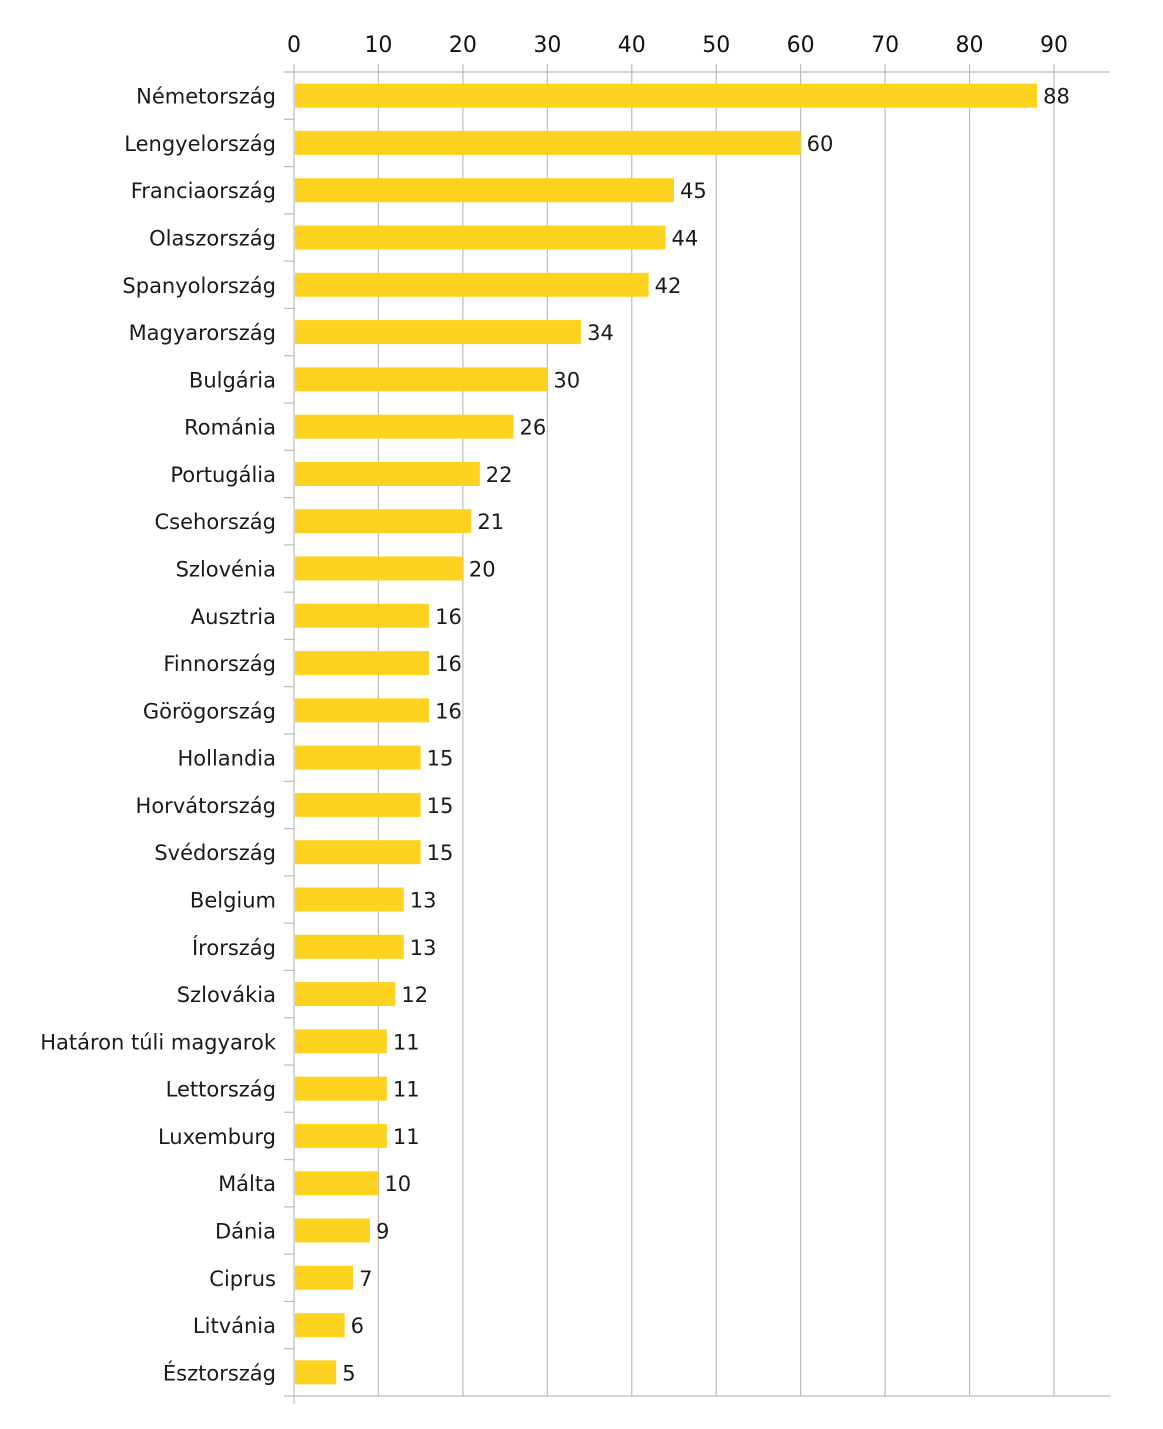 This screenshot has height=1429, width=1163. What do you see at coordinates (677, 45) in the screenshot?
I see `x-axis-ticks: 0 10 20 30 40 50 60 70 80 90` at bounding box center [677, 45].